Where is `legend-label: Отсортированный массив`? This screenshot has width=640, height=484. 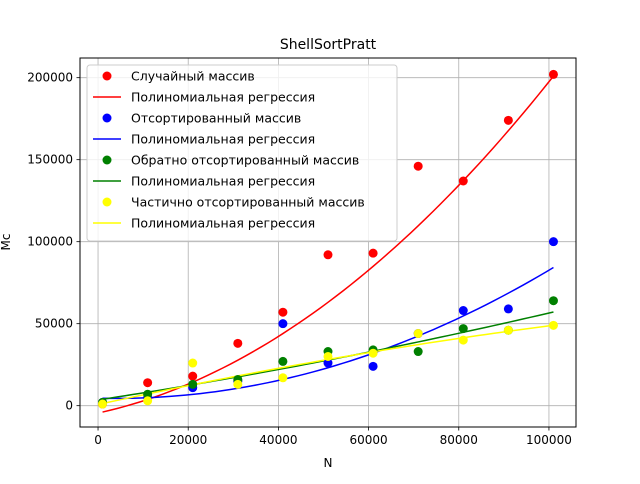
legend-label: Отсортированный массив is located at coordinates (216, 118).